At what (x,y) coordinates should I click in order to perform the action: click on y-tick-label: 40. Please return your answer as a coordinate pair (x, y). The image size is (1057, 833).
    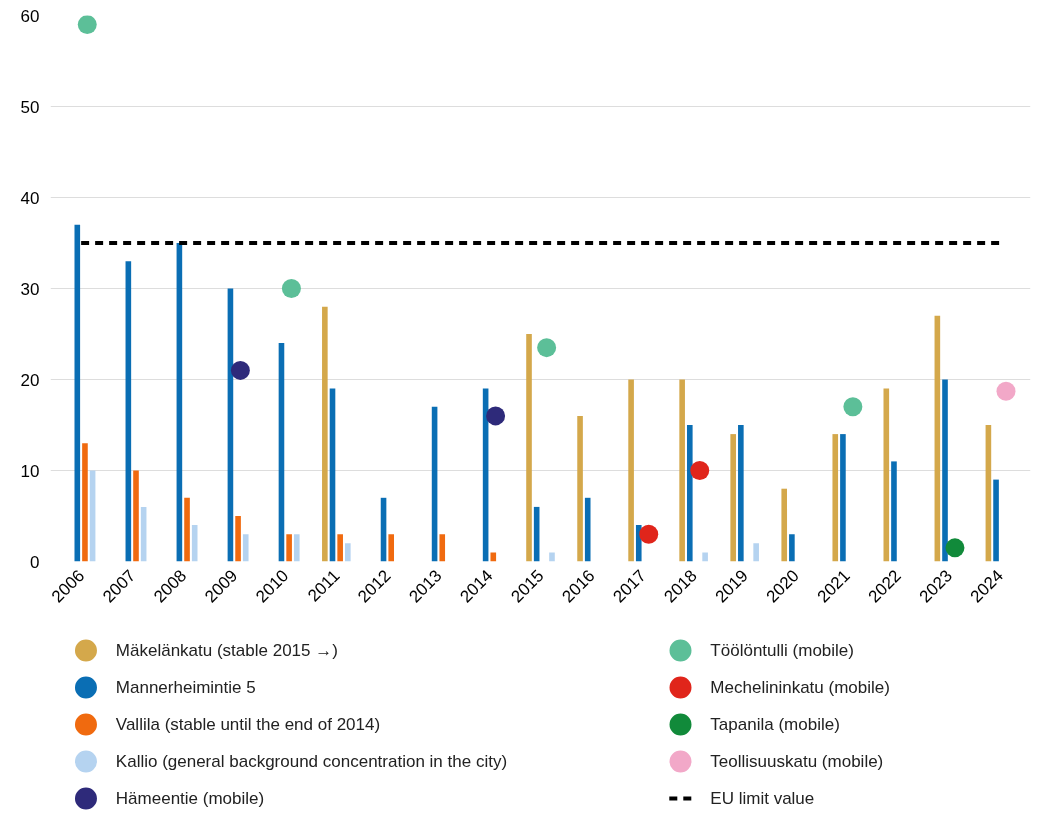
    Looking at the image, I should click on (30, 198).